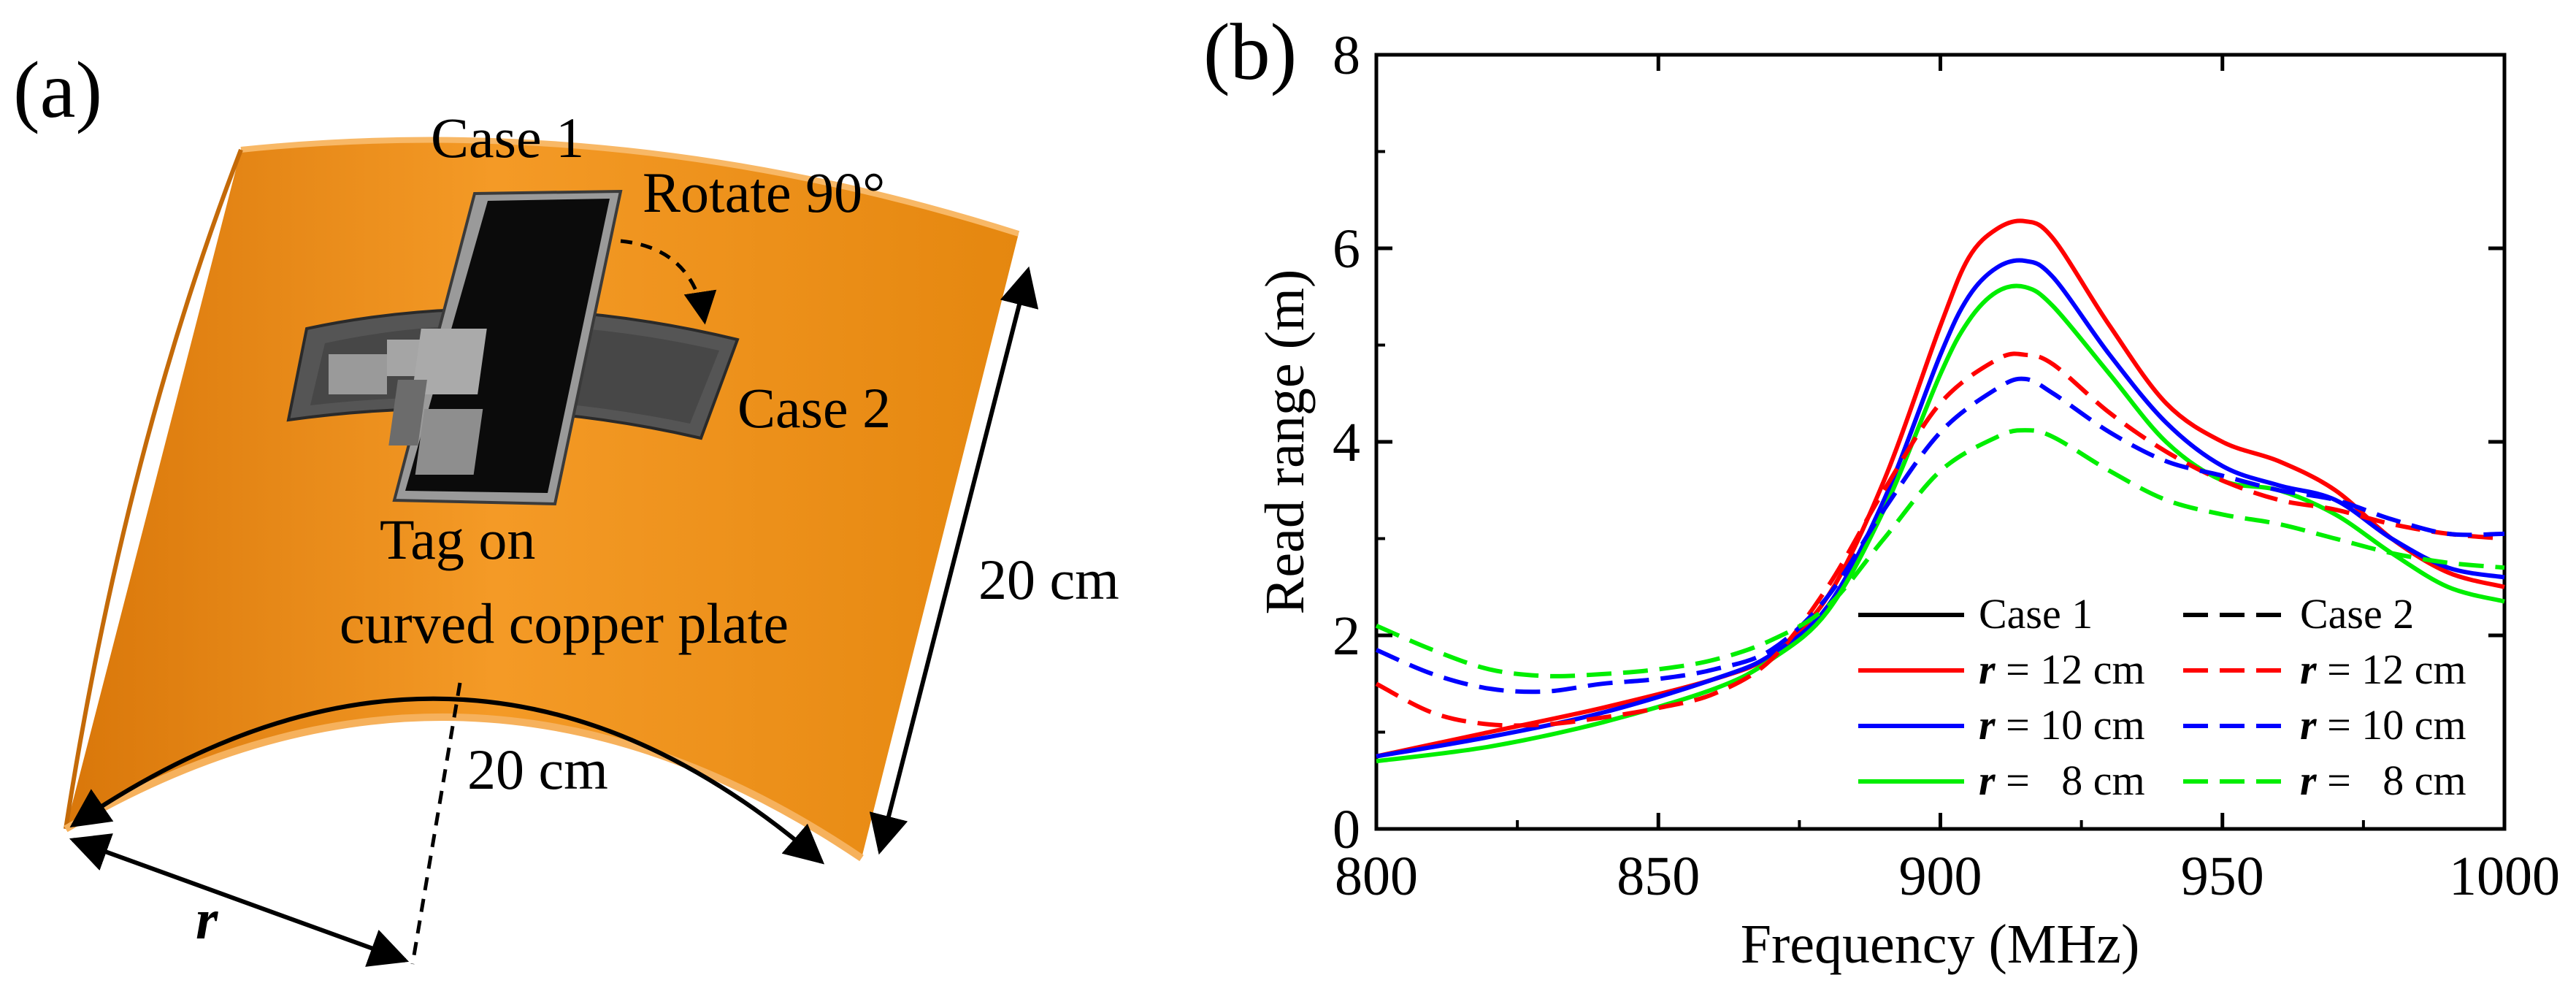 The width and height of the screenshot is (2576, 1002). I want to click on panel-b-label: (b), so click(1250, 51).